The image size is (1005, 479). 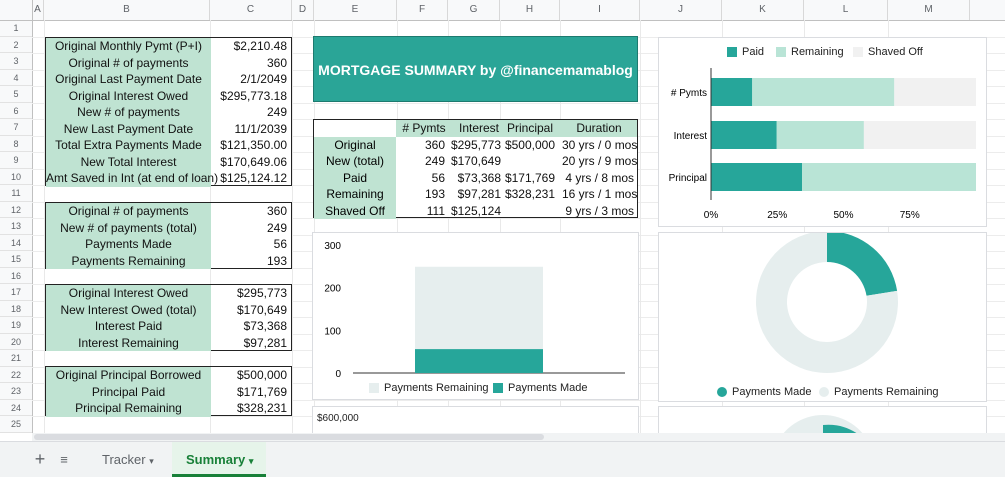 I want to click on column-header-a: A, so click(x=38, y=10).